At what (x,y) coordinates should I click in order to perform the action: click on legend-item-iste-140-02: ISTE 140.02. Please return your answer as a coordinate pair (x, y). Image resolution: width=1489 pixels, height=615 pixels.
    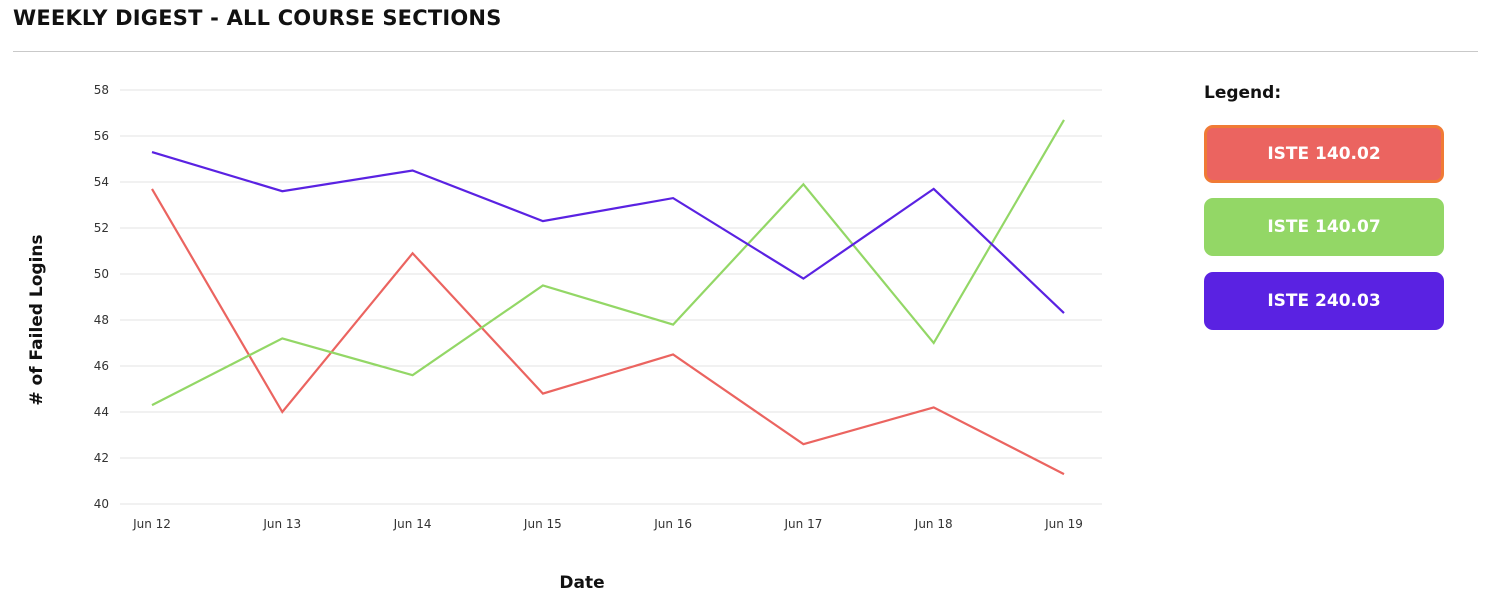
    Looking at the image, I should click on (1324, 154).